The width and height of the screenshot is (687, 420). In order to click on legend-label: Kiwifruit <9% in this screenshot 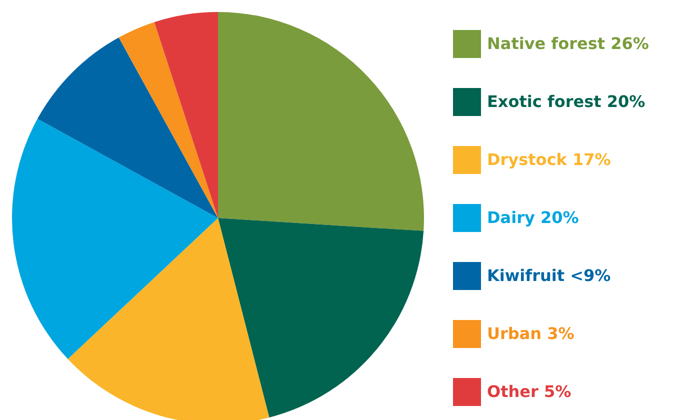, I will do `click(549, 275)`.